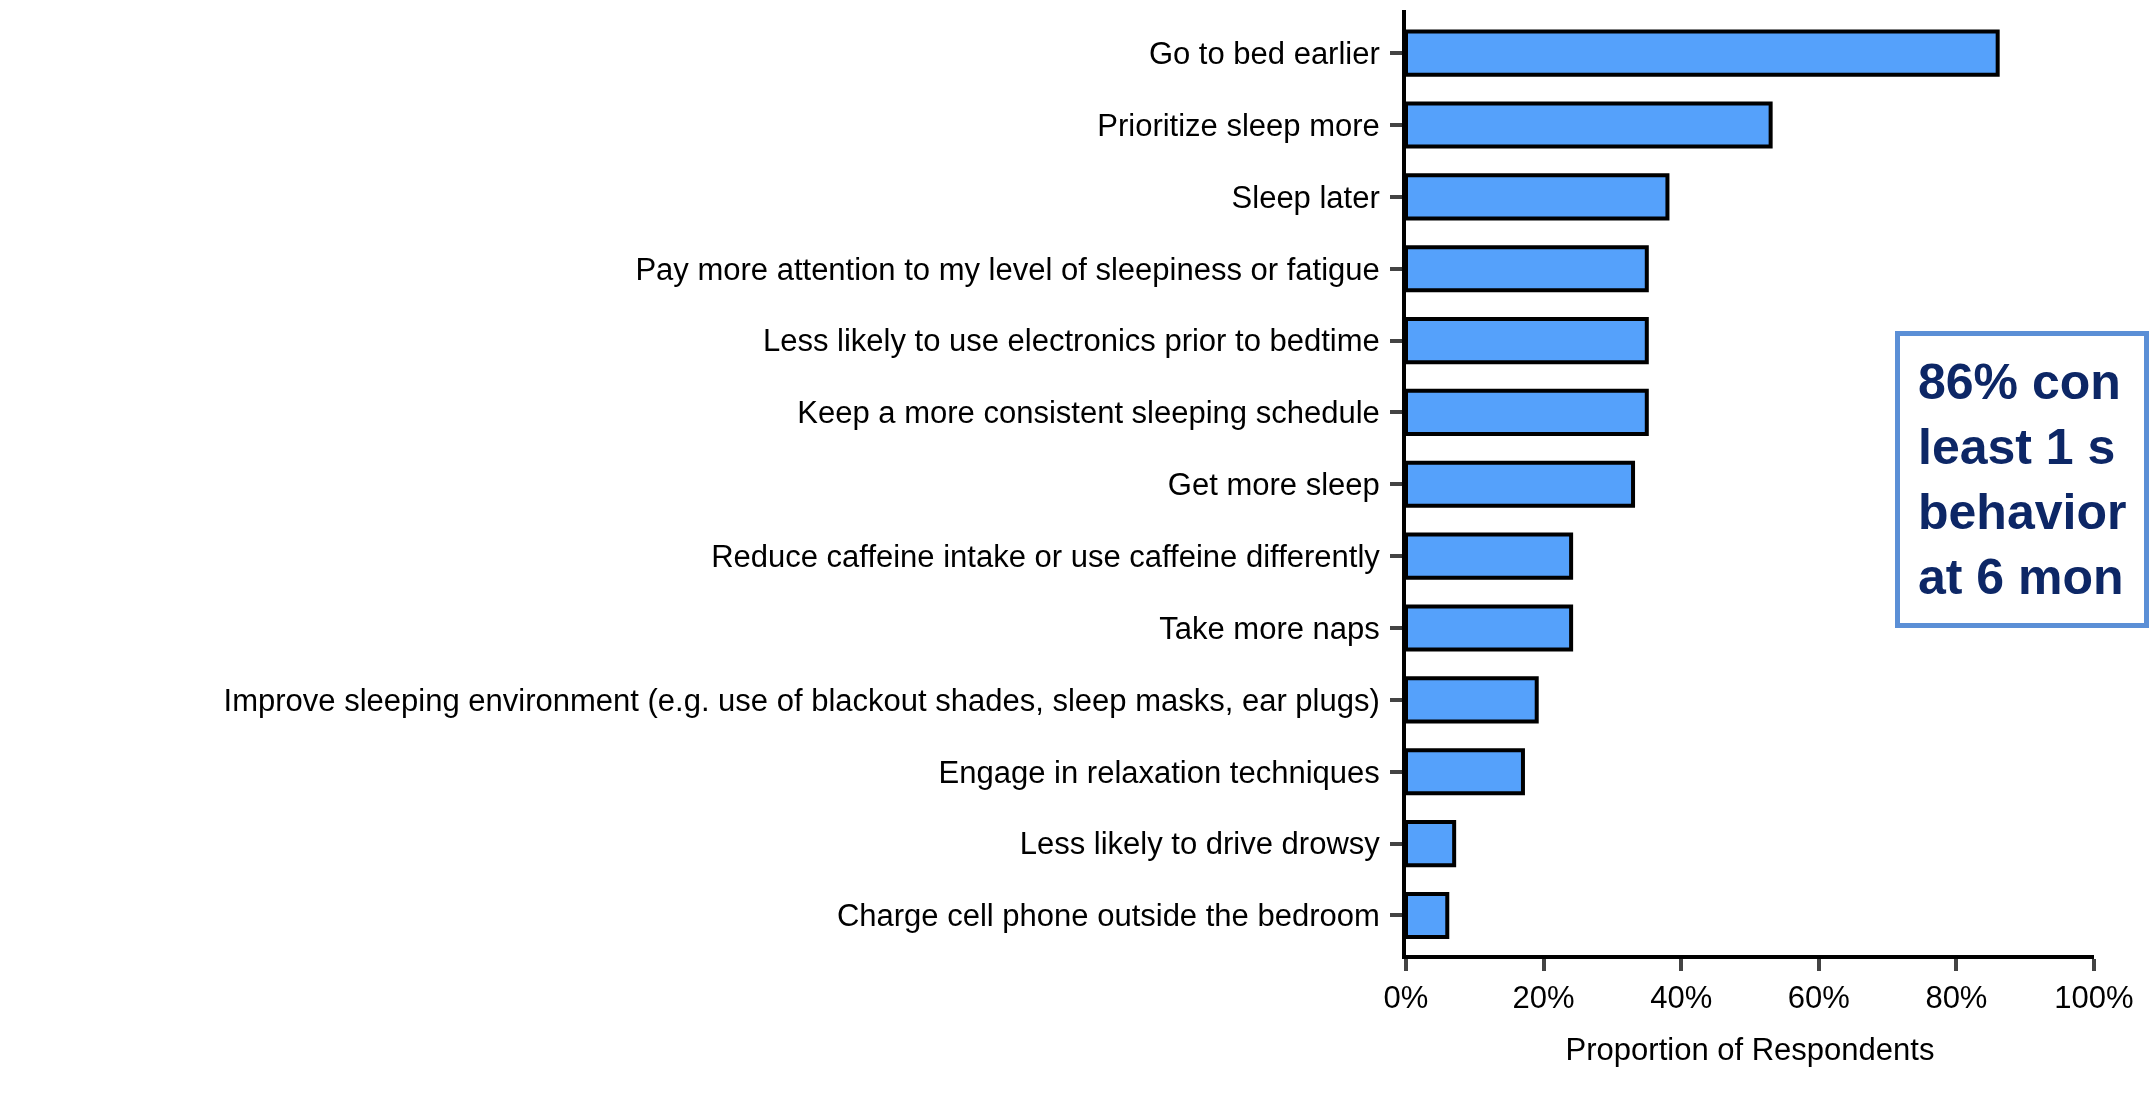 The image size is (2156, 1093). What do you see at coordinates (1238, 125) in the screenshot?
I see `y-tick-label: Prioritize sleep more` at bounding box center [1238, 125].